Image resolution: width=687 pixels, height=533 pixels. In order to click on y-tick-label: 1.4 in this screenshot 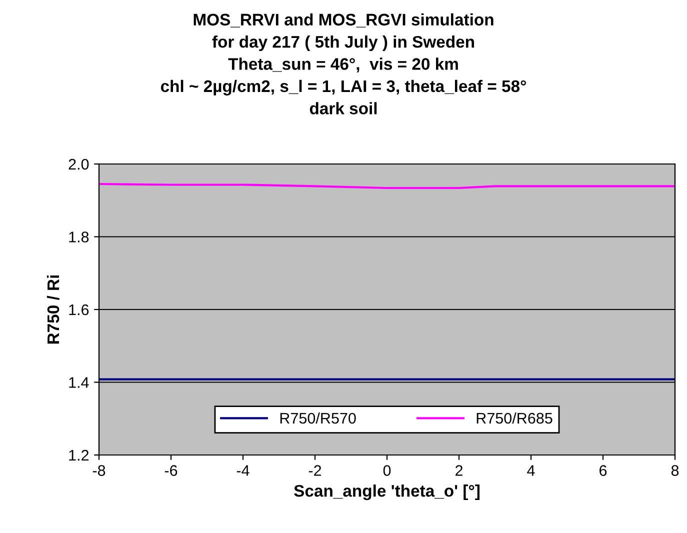, I will do `click(79, 382)`.